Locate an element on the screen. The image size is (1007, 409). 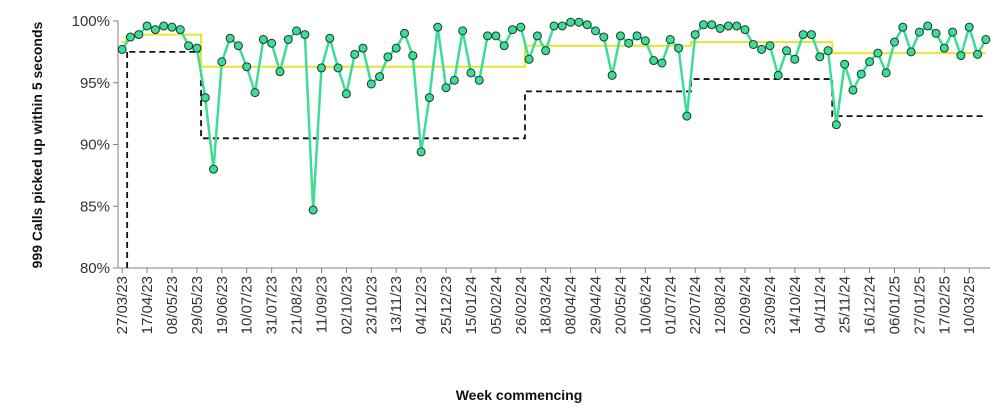
x-tick-label: 23/09/24 is located at coordinates (770, 305).